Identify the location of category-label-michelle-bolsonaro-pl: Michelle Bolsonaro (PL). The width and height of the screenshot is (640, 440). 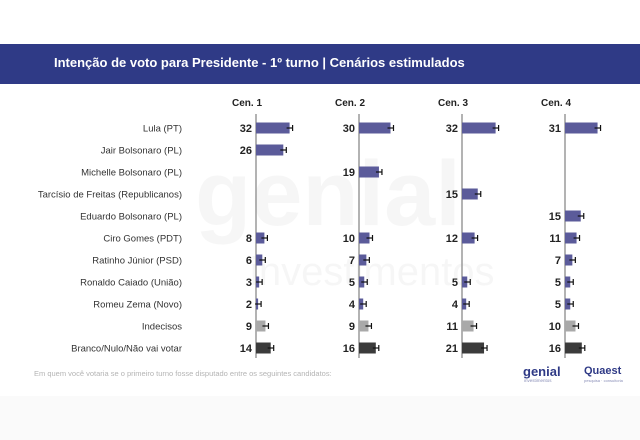
(131, 173).